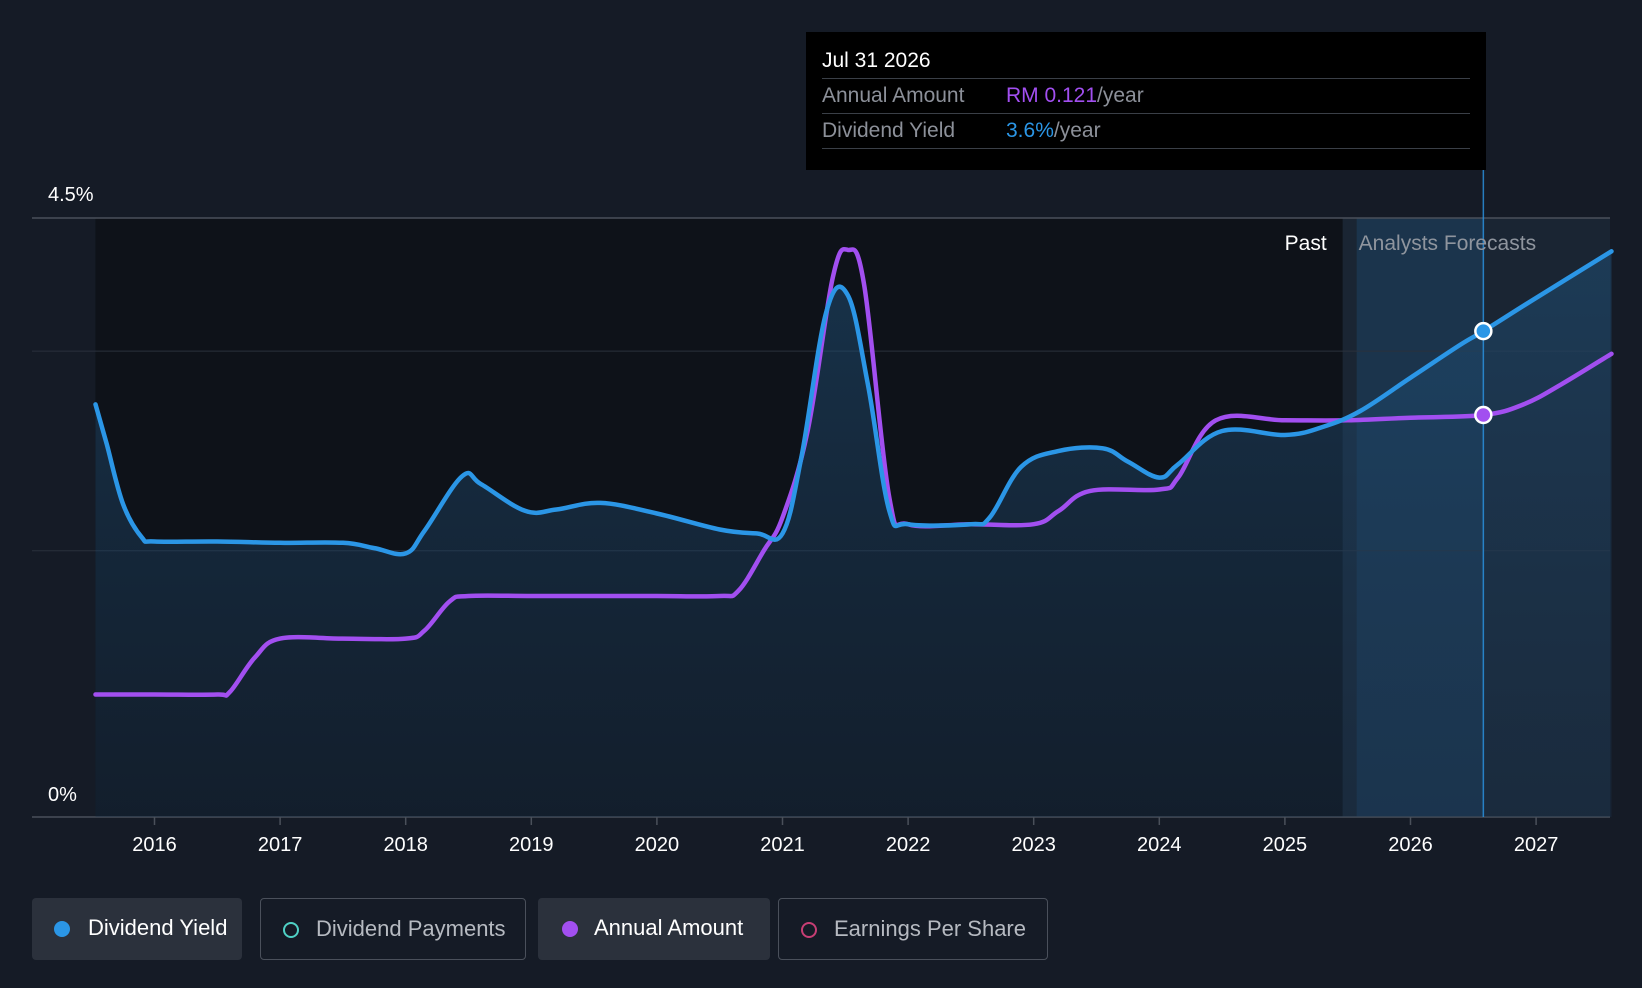 Image resolution: width=1642 pixels, height=988 pixels. Describe the element at coordinates (930, 928) in the screenshot. I see `legend-label: Earnings Per Share` at that location.